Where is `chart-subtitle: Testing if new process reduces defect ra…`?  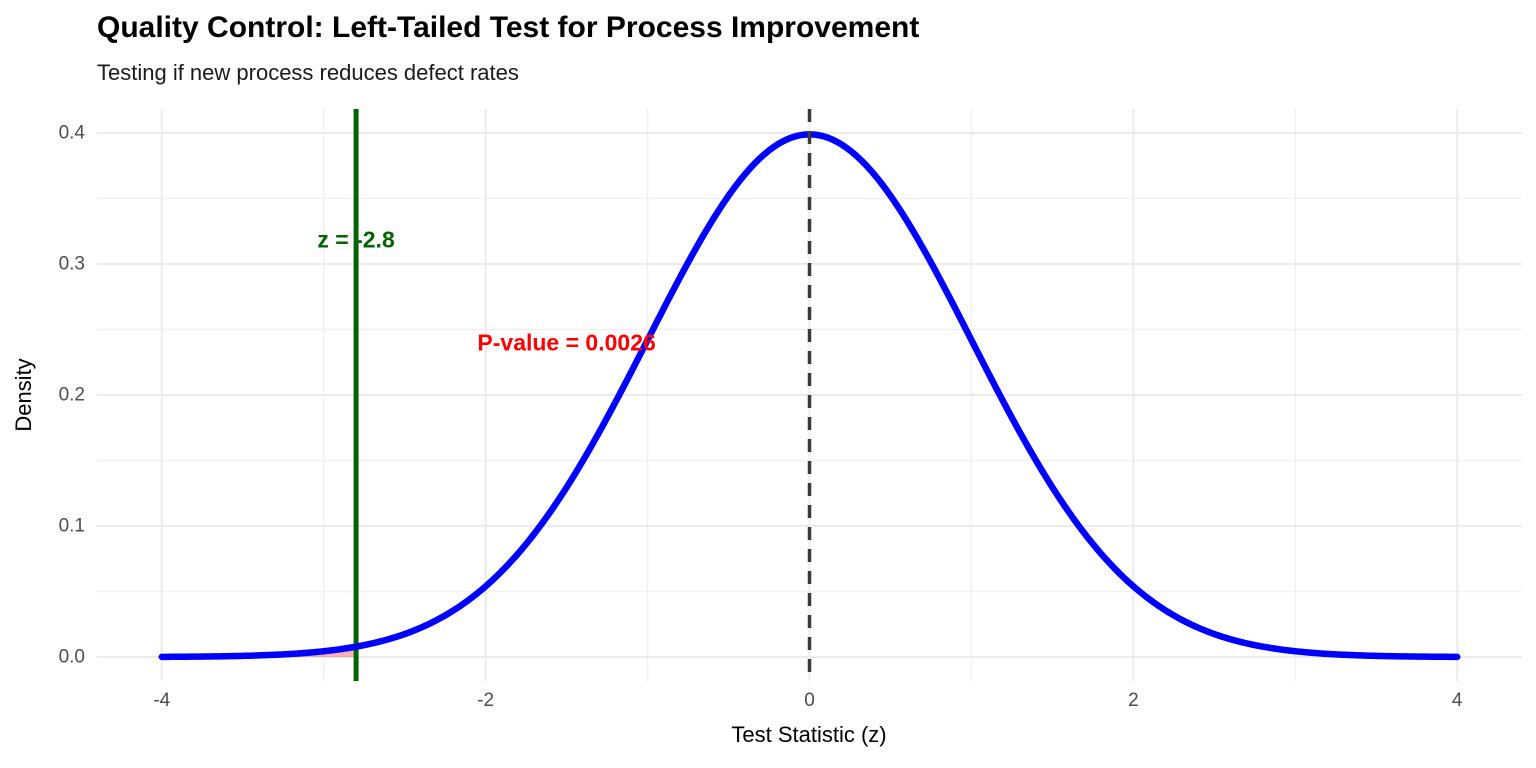 chart-subtitle: Testing if new process reduces defect ra… is located at coordinates (308, 72).